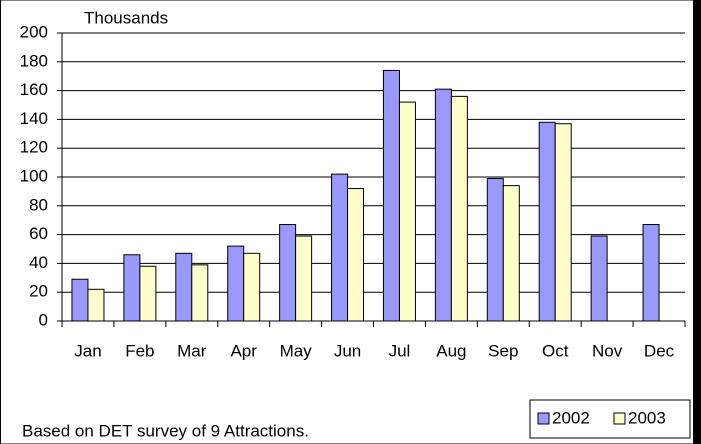  Describe the element at coordinates (607, 350) in the screenshot. I see `x-tick-label: Nov` at that location.